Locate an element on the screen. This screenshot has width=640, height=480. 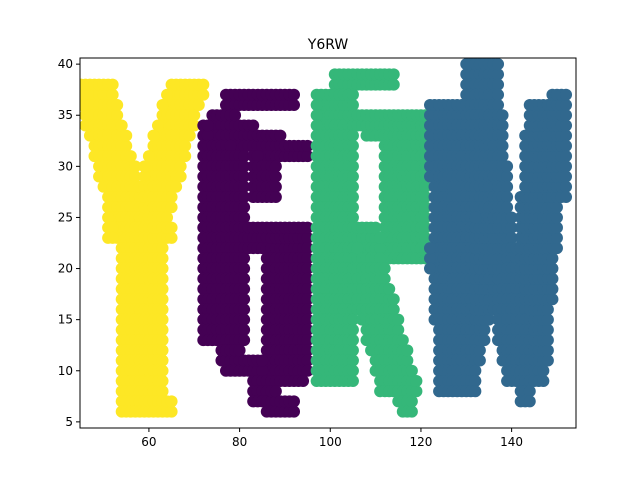
x-tick-label: 120 is located at coordinates (420, 442).